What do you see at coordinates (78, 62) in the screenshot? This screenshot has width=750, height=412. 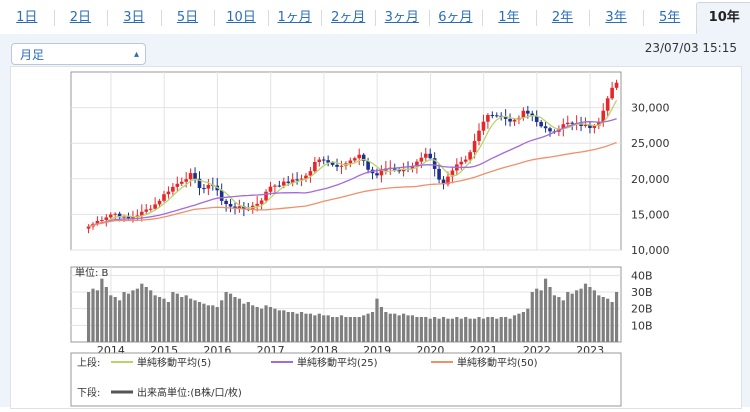 I see `interval-select: 月足 ▴▾` at bounding box center [78, 62].